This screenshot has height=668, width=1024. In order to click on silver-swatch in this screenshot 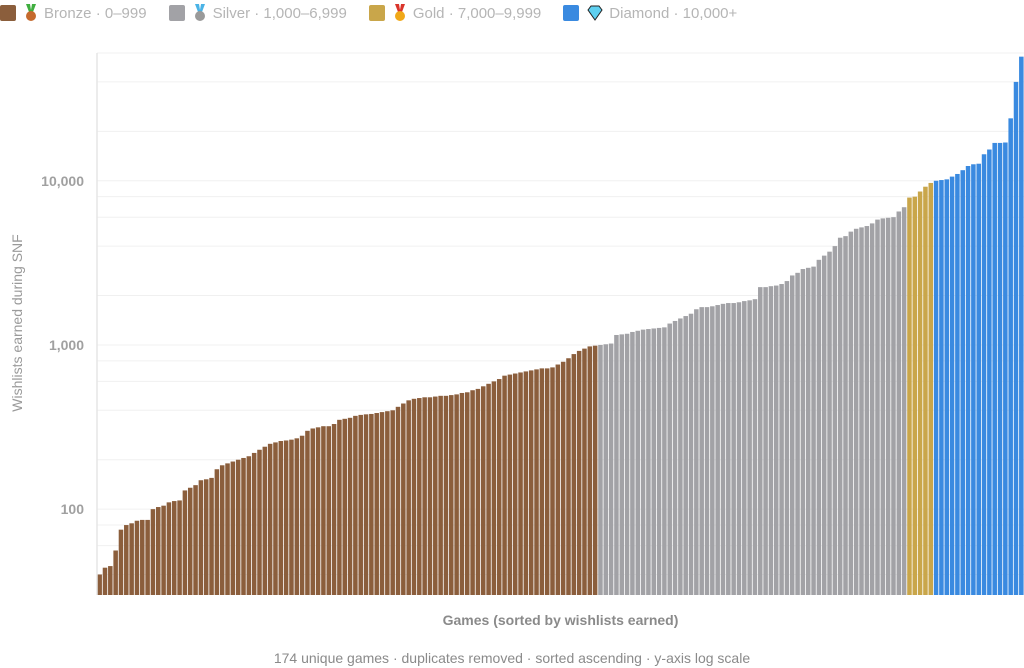, I will do `click(176, 13)`.